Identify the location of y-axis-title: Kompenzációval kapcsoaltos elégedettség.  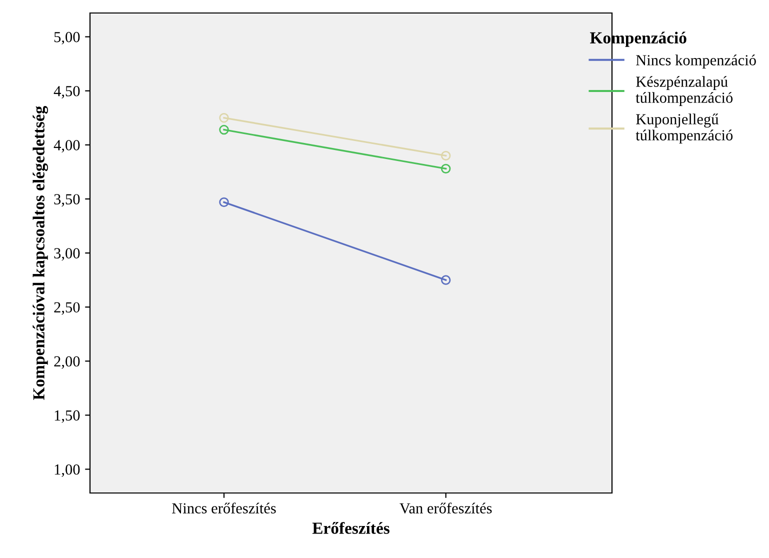
(40, 253).